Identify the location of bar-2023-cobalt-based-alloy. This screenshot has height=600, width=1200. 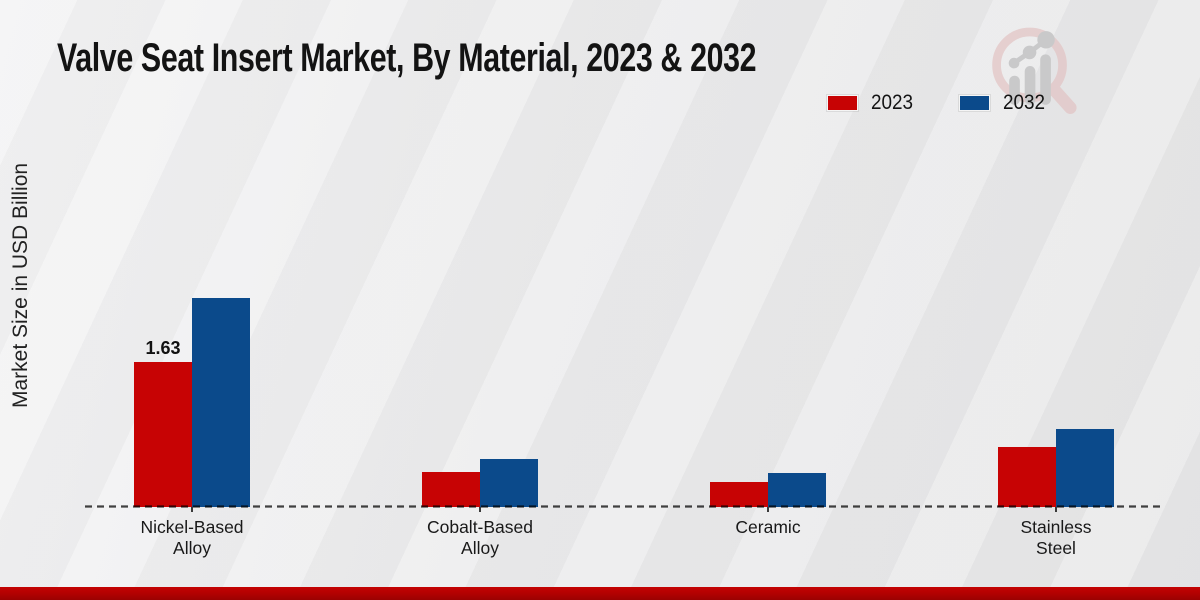
(451, 489).